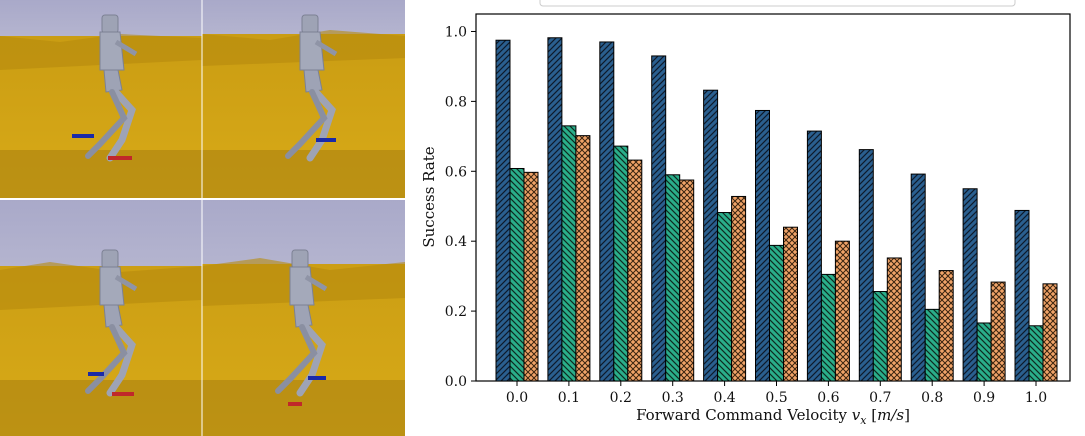  What do you see at coordinates (918, 277) in the screenshot?
I see `bar-series-1-0.8` at bounding box center [918, 277].